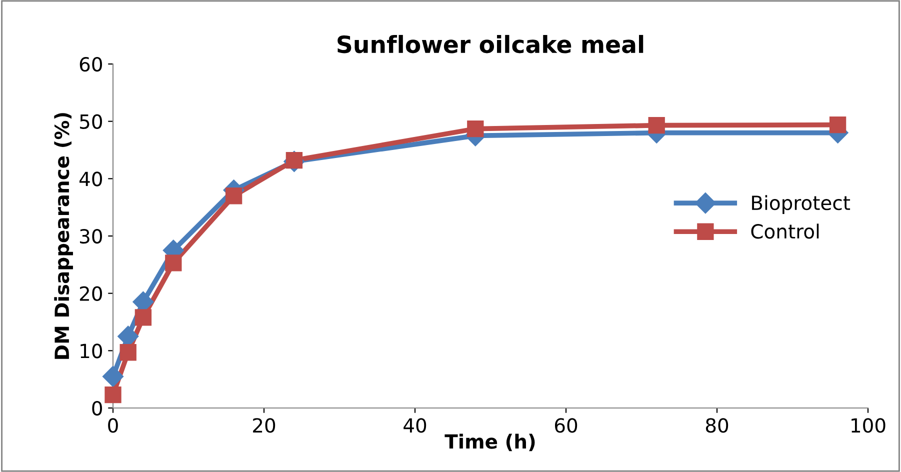  Describe the element at coordinates (415, 425) in the screenshot. I see `x-tick-label: 40` at that location.